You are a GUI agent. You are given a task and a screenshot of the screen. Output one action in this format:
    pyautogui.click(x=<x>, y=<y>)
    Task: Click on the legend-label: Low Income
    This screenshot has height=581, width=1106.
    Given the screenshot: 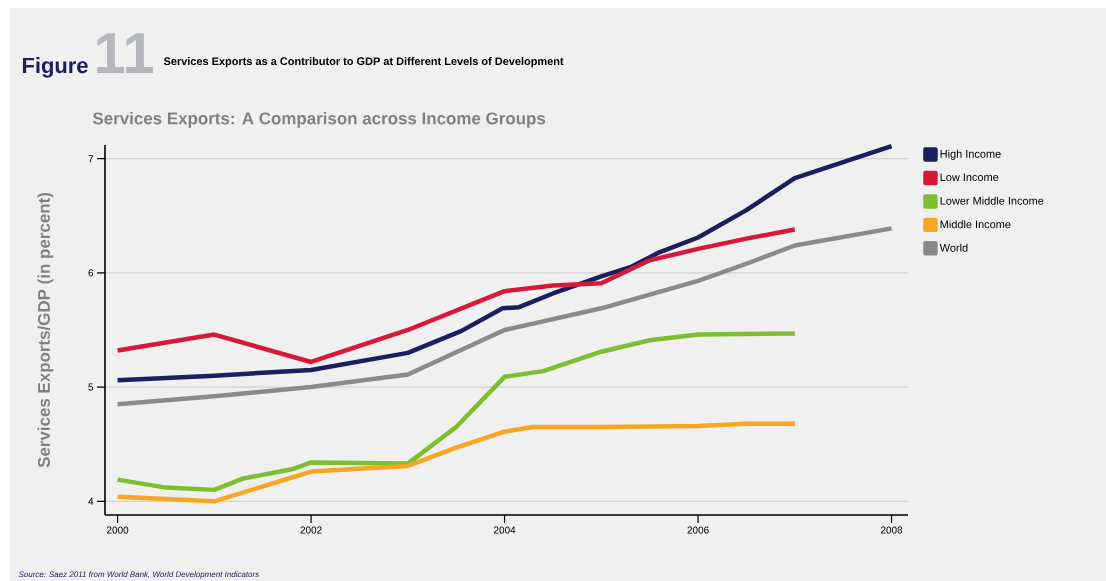 What is the action you would take?
    pyautogui.click(x=969, y=177)
    